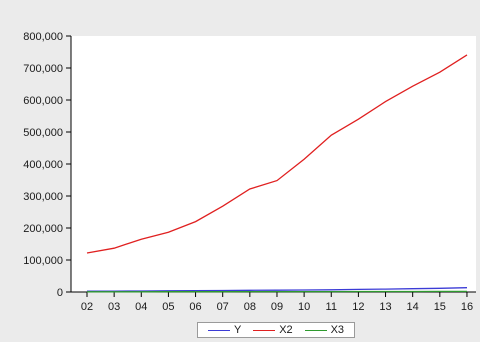 The image size is (480, 342). Describe the element at coordinates (43, 229) in the screenshot. I see `y-tick-label: 200,000` at that location.